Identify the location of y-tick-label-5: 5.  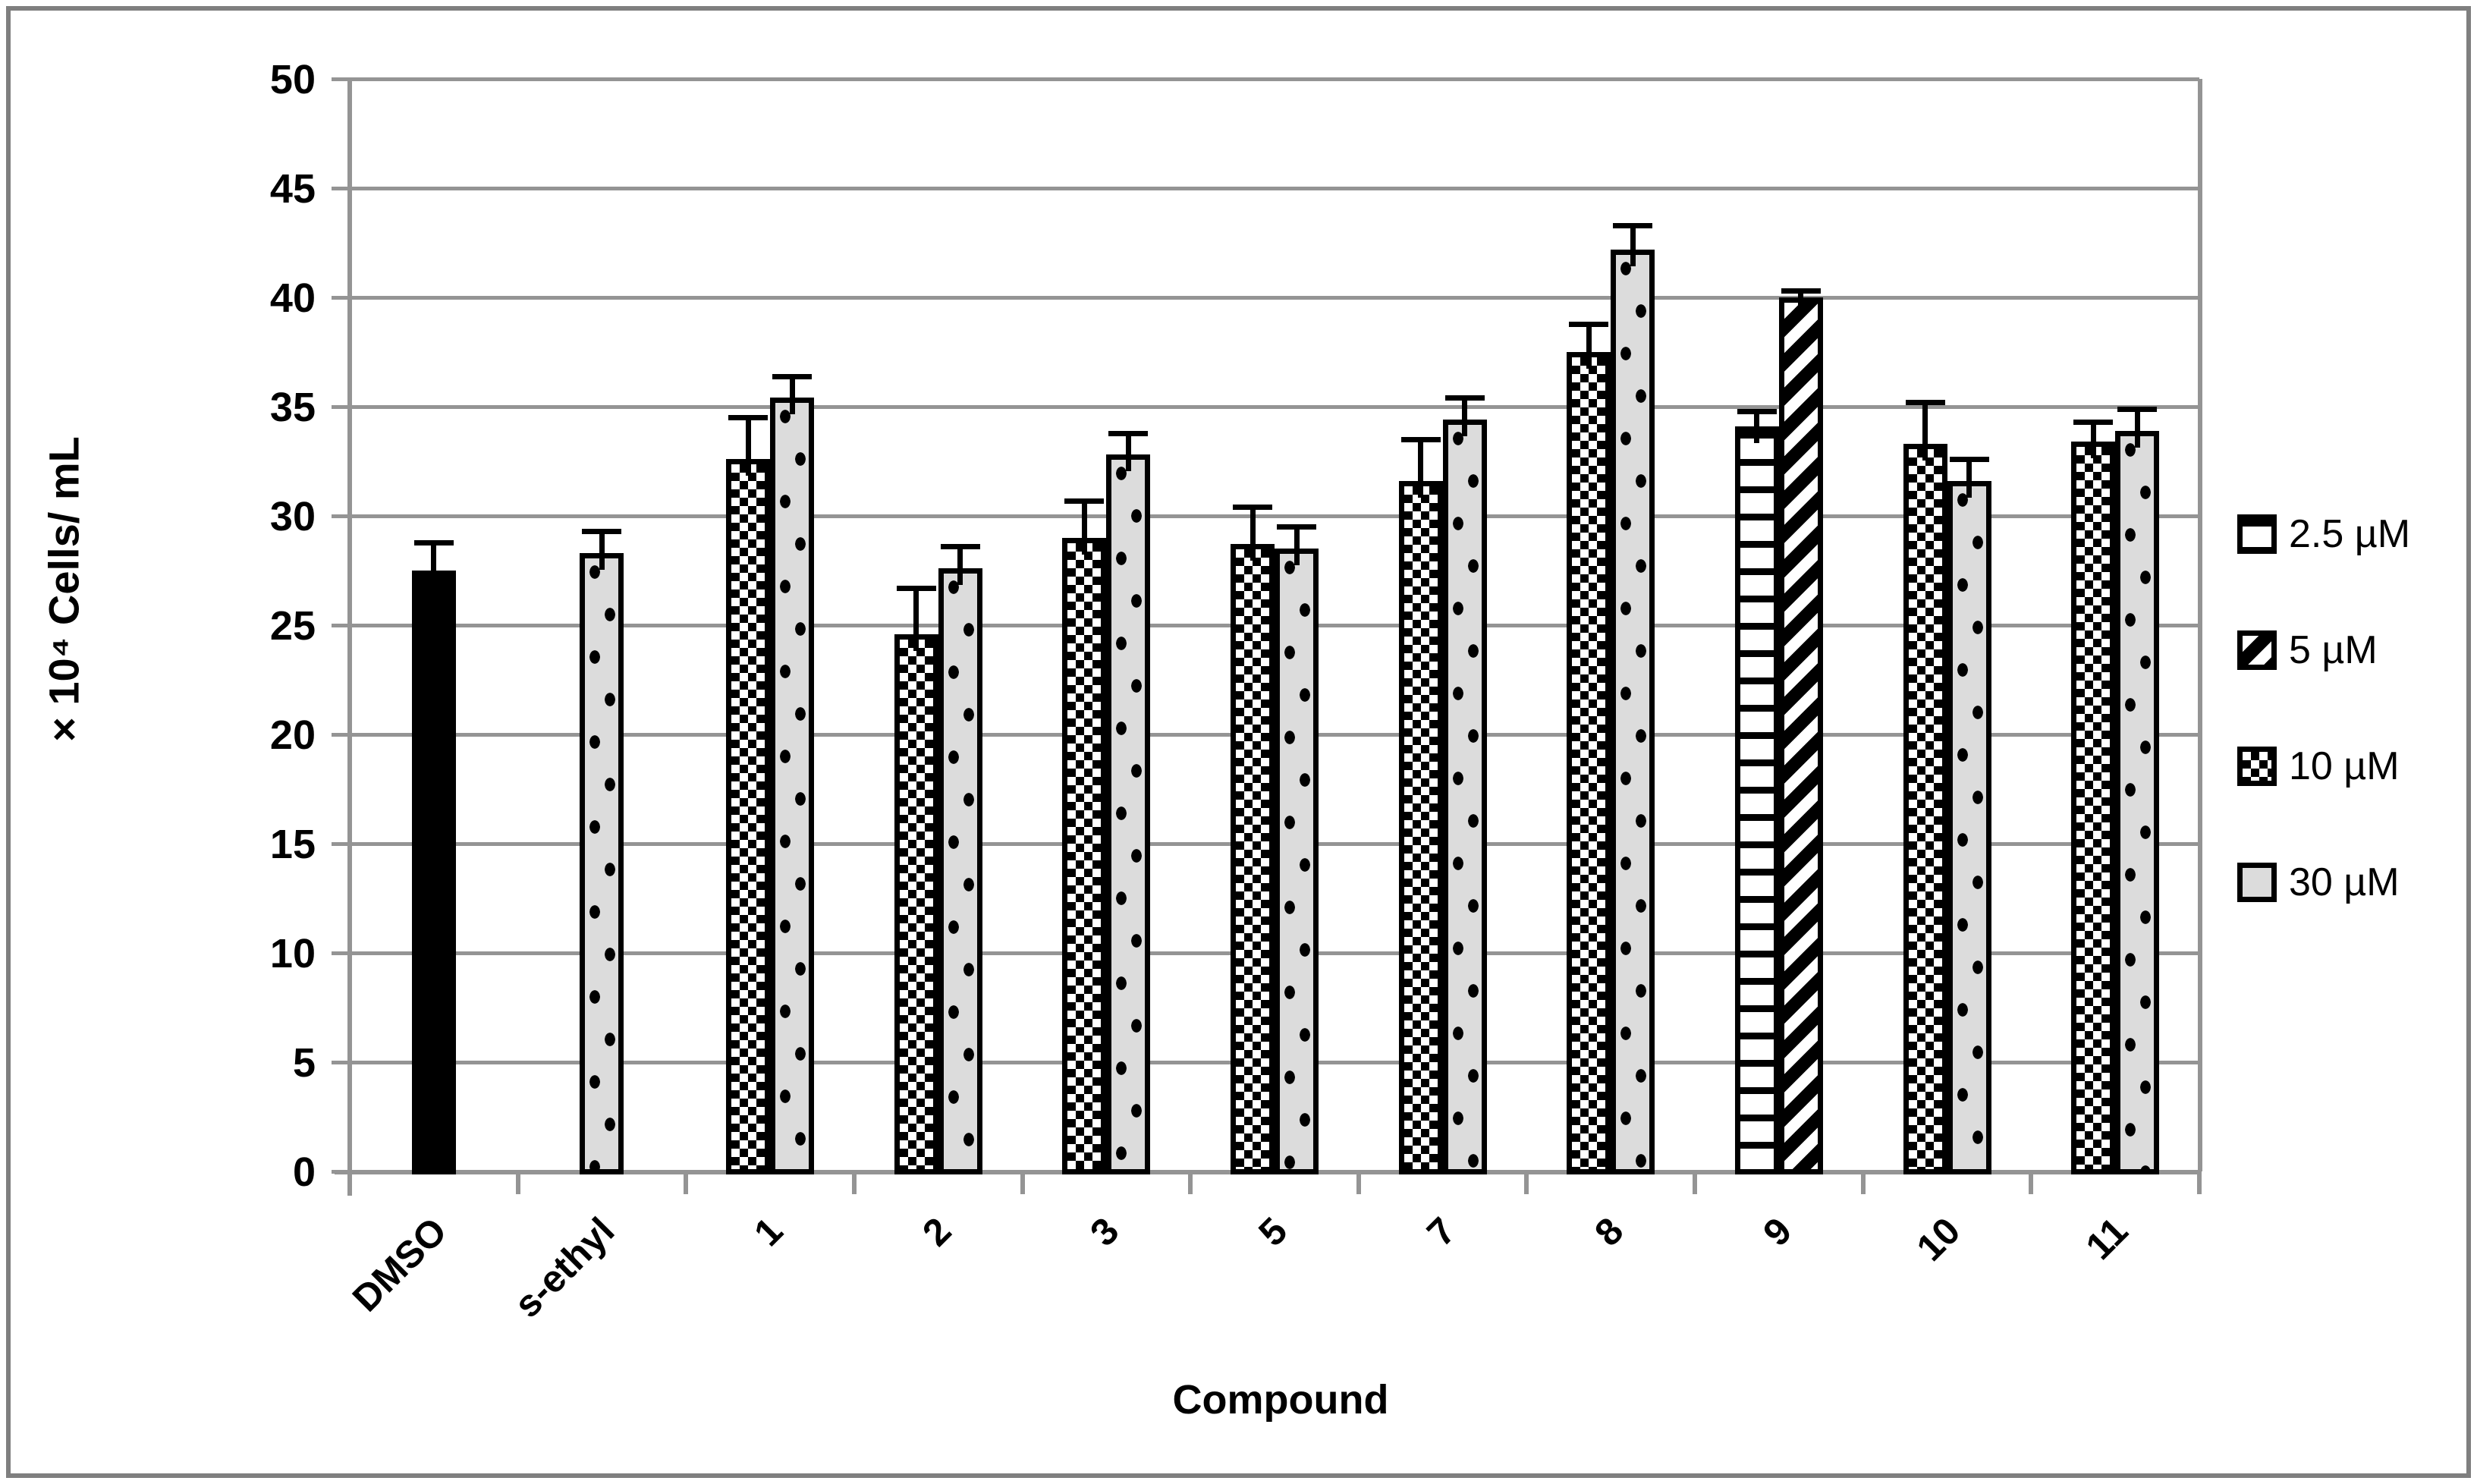
(304, 1063).